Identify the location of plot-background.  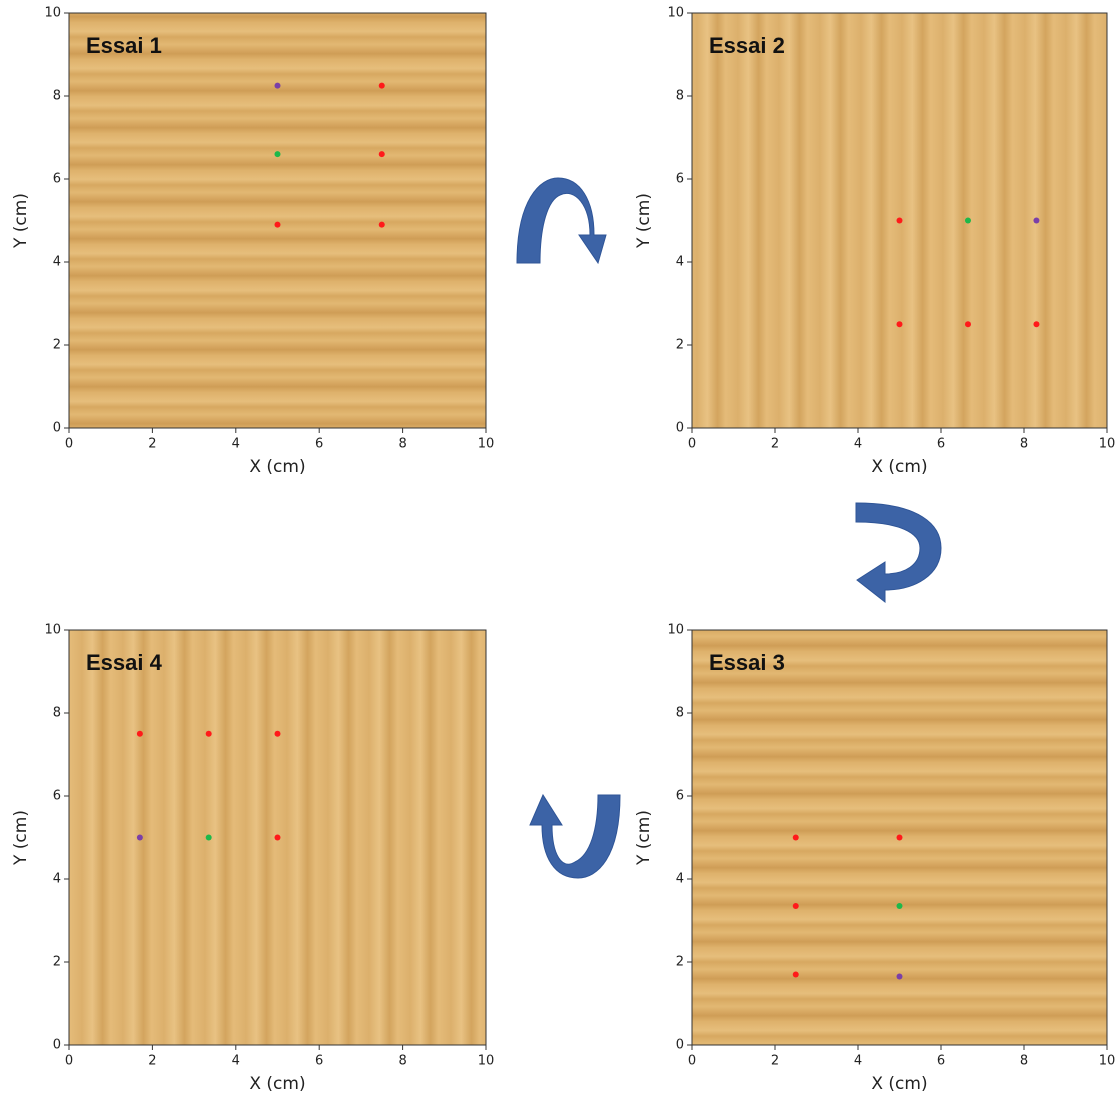
(277, 220).